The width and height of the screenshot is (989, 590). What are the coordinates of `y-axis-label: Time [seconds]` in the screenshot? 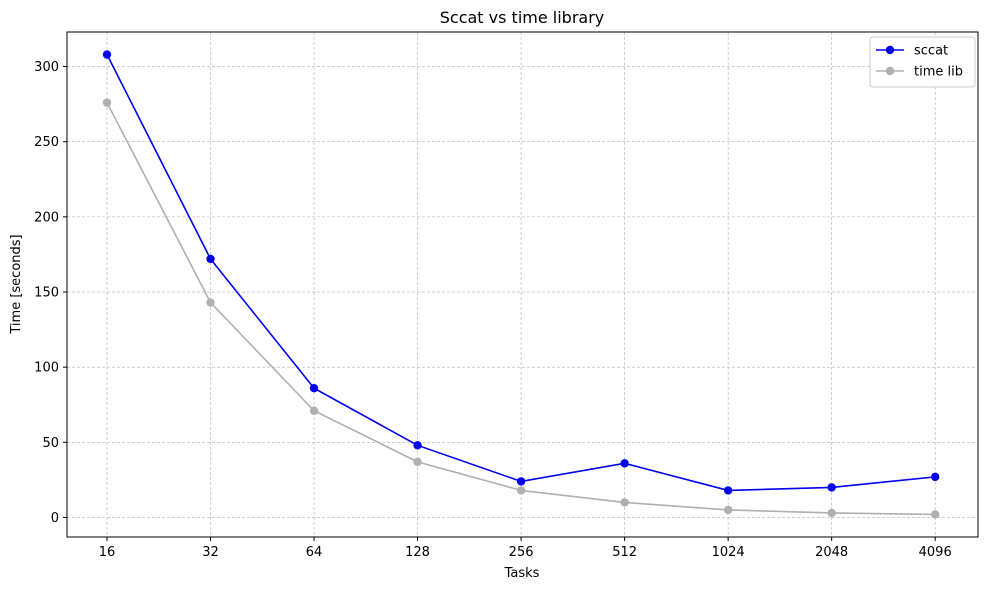 It's located at (16, 284).